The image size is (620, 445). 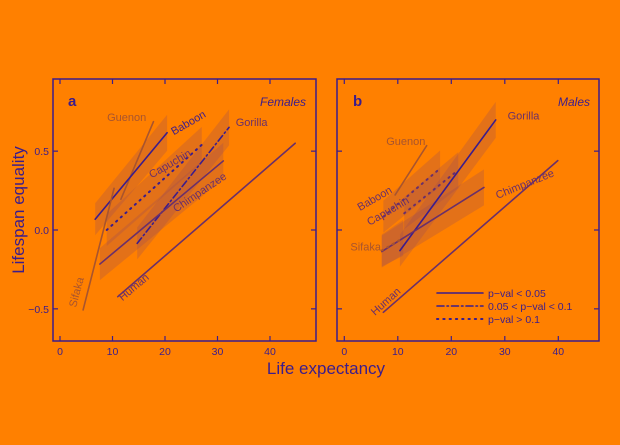 I want to click on legend-label-dashdot: 0.05 < p−val < 0.1, so click(x=530, y=307).